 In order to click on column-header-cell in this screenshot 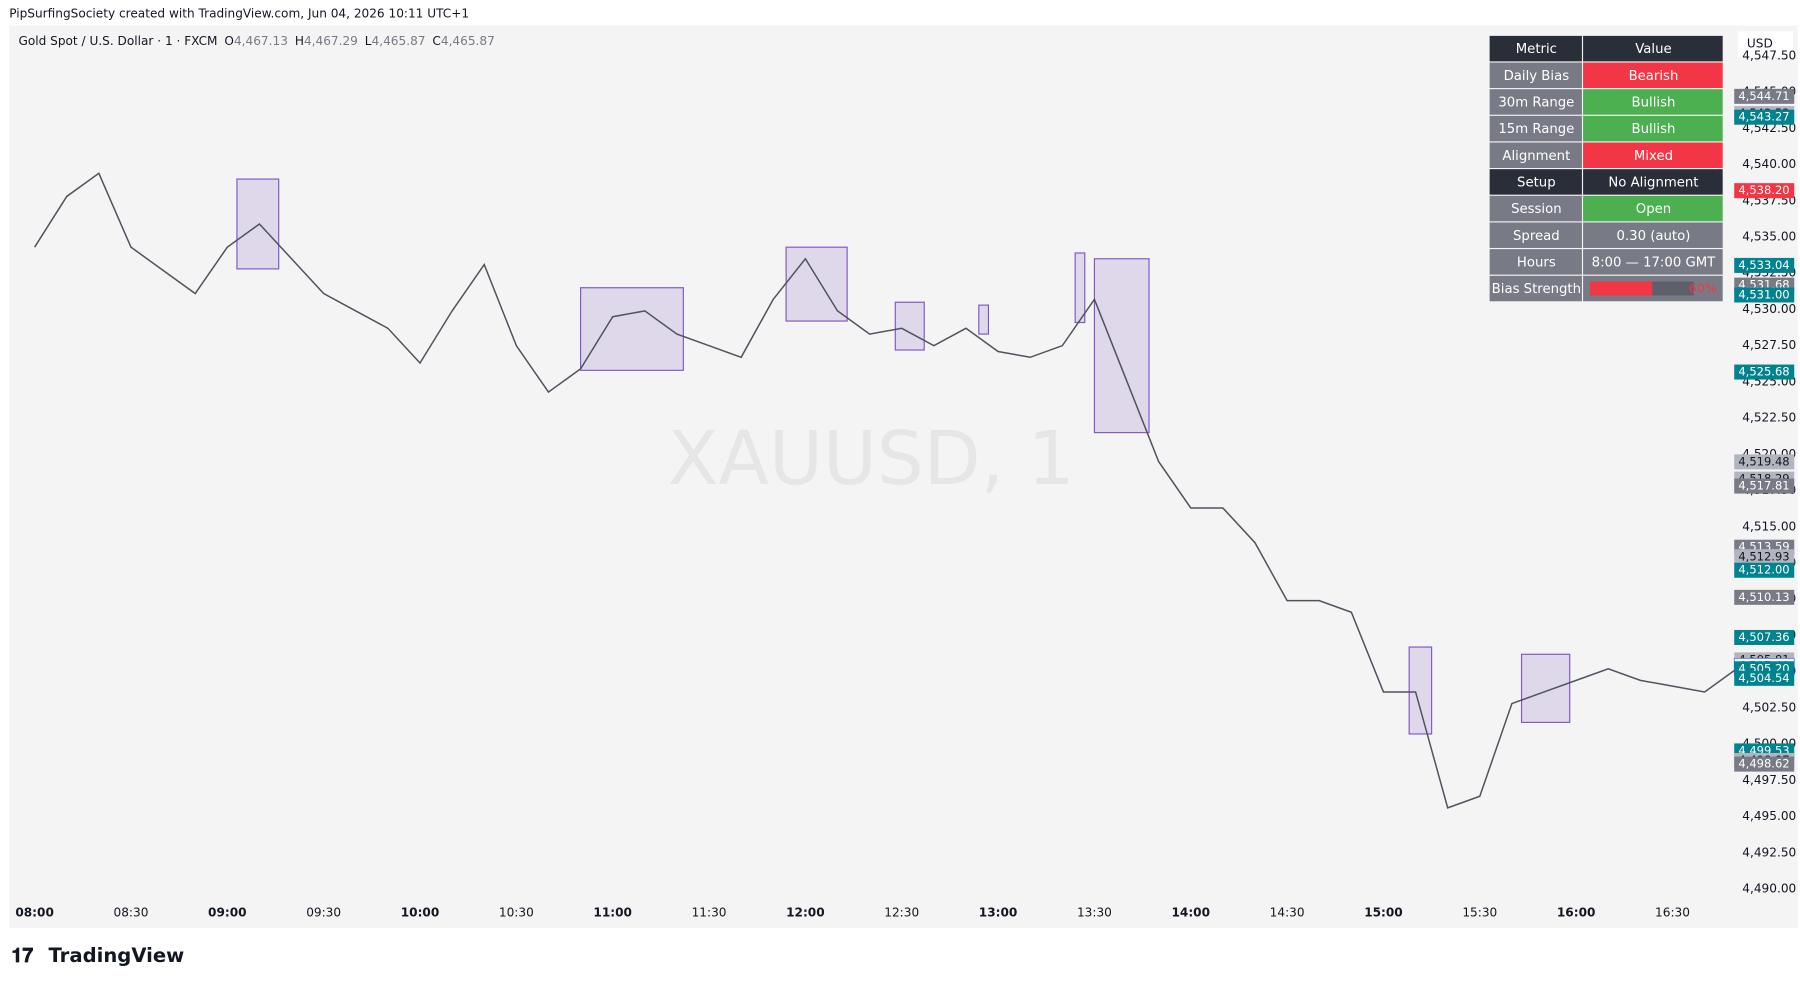, I will do `click(1653, 48)`.